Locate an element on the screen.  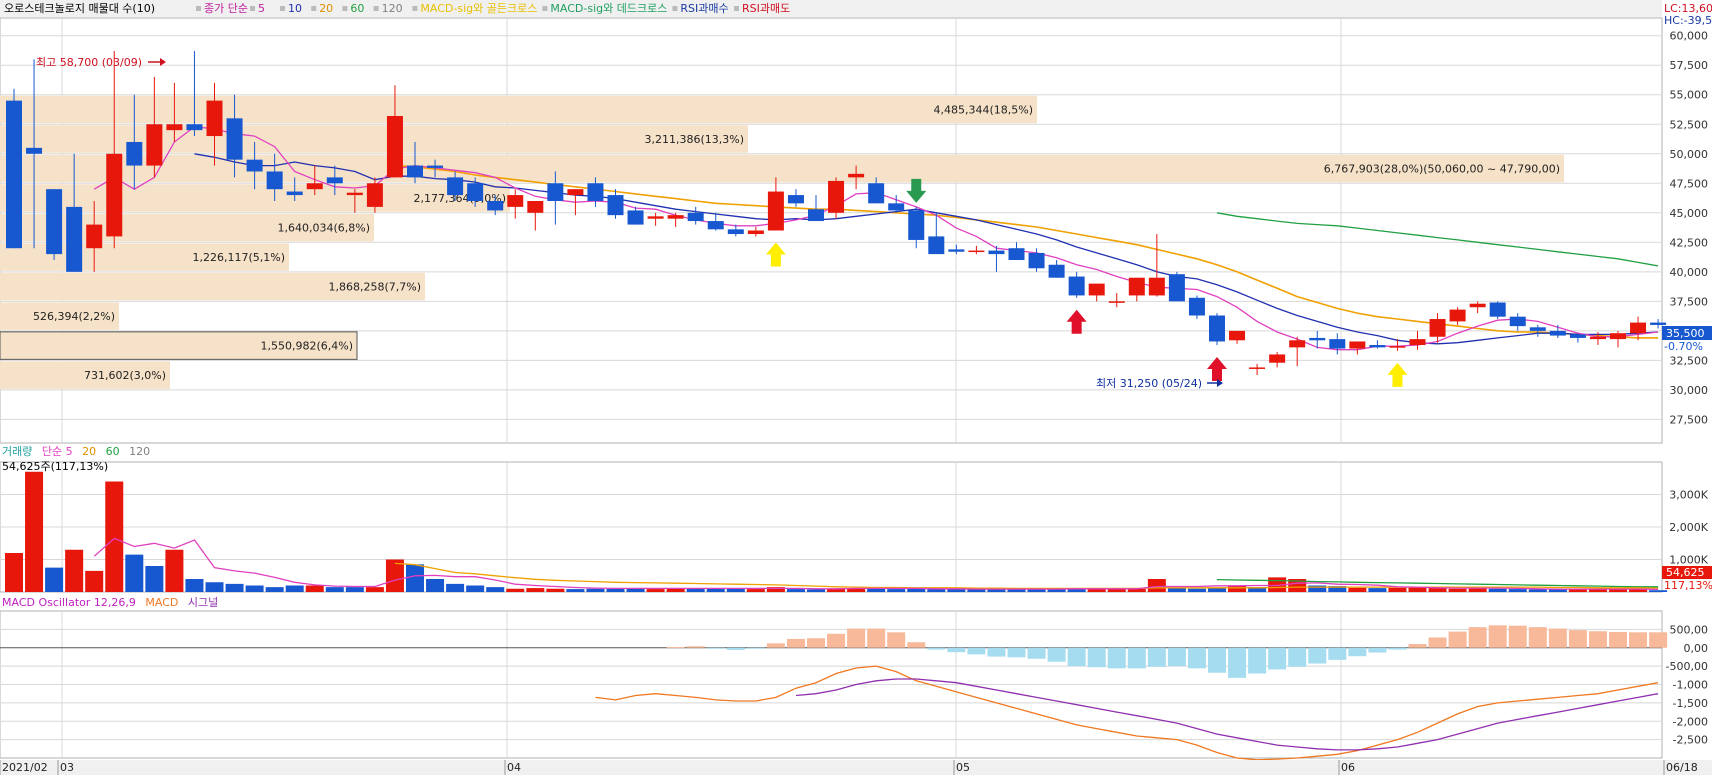
price-tick-label: 57,500 is located at coordinates (1689, 65).